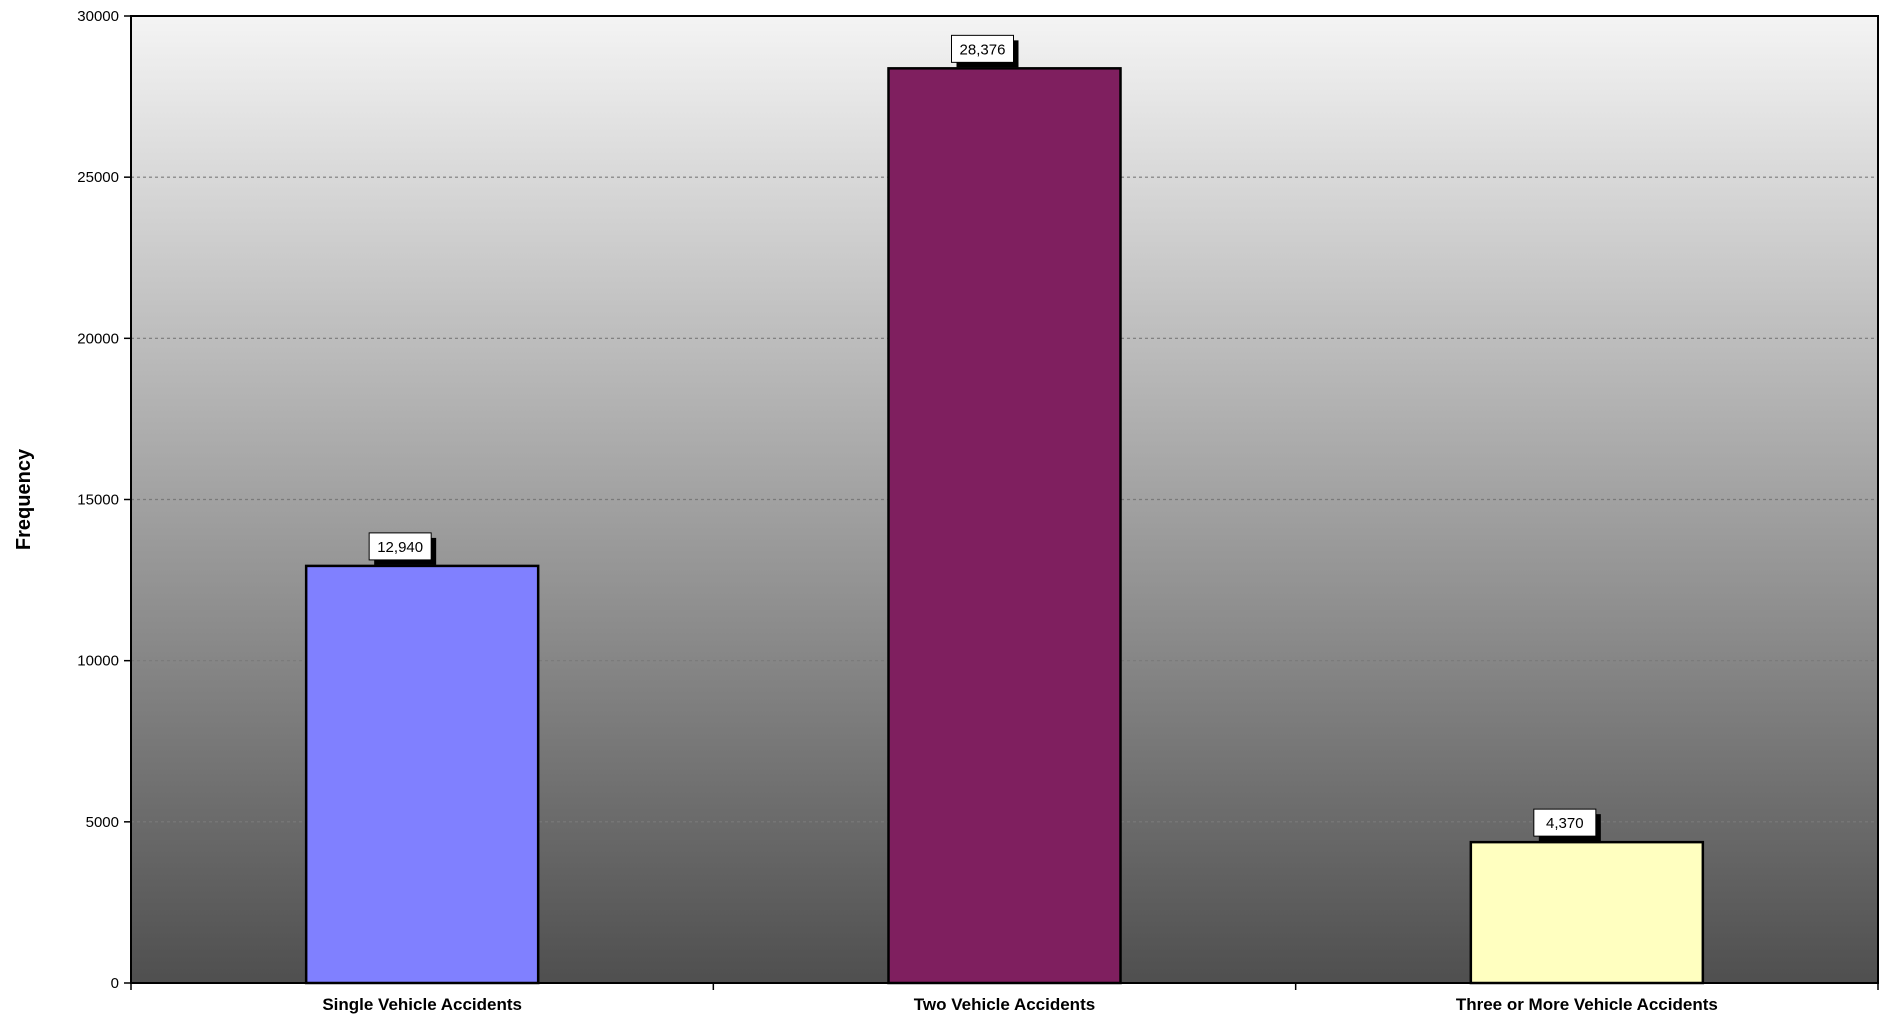  Describe the element at coordinates (1004, 1004) in the screenshot. I see `x-category-label: Two Vehicle Accidents` at that location.